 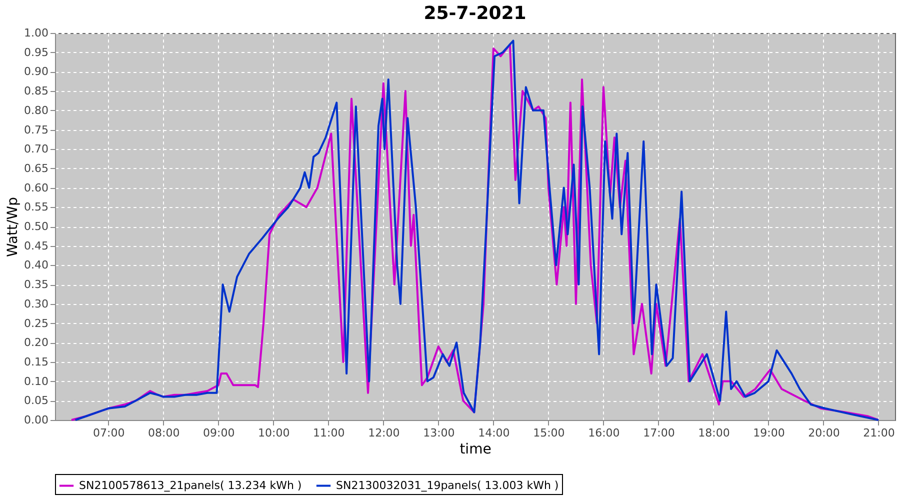 I want to click on y-tick-label: 0.75, so click(x=36, y=129).